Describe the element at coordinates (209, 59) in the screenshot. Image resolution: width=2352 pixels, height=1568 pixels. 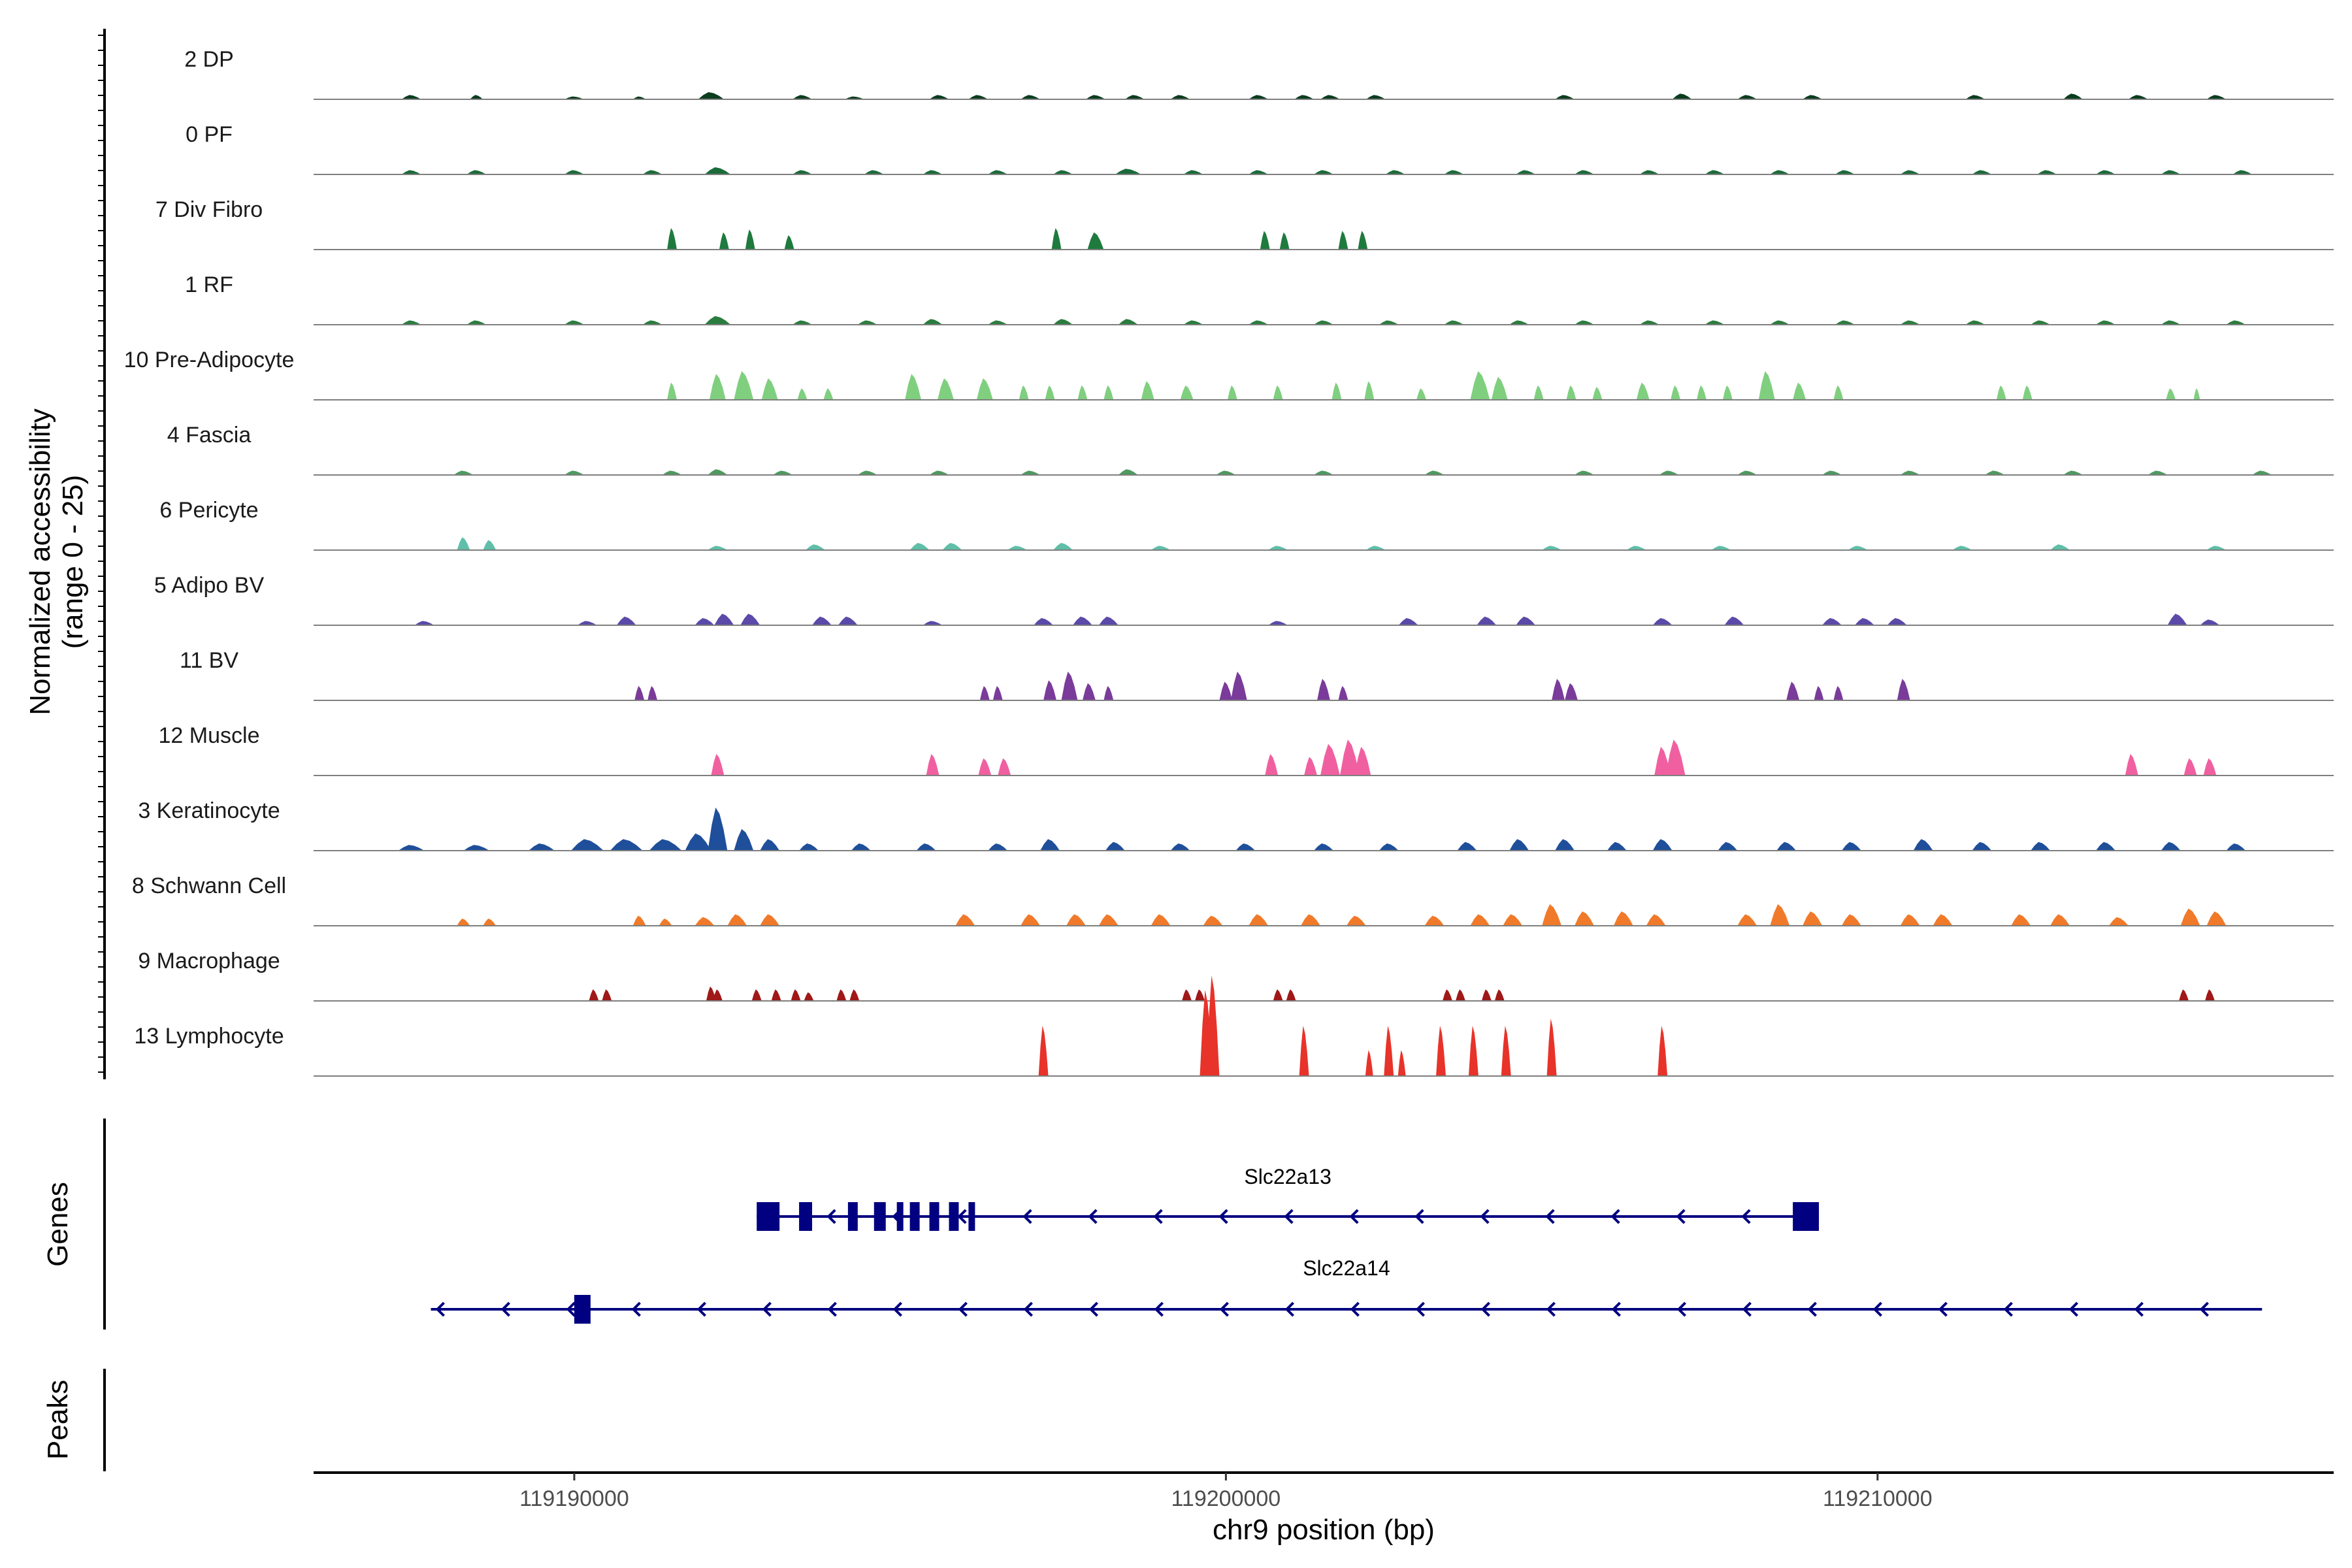
I see `track-label: 2 DP` at that location.